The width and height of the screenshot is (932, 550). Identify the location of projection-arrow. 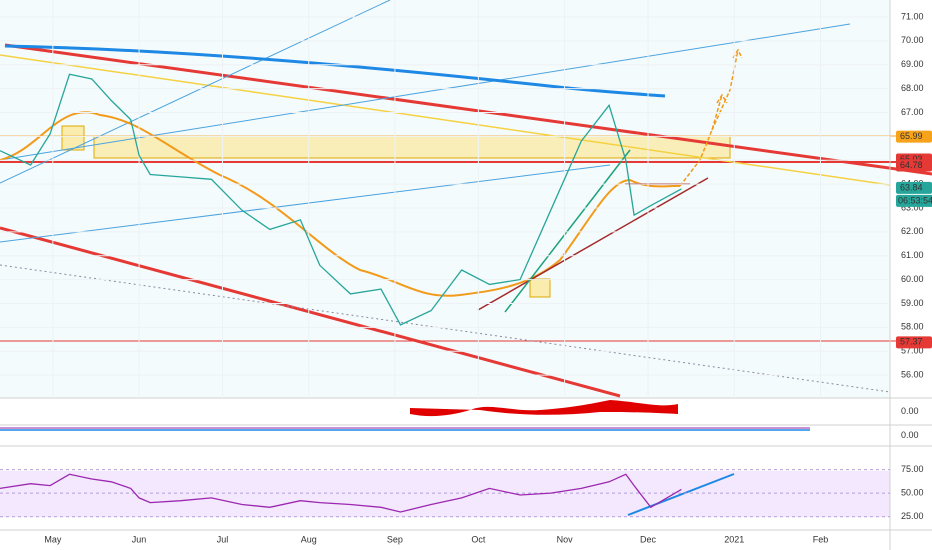
(711, 117).